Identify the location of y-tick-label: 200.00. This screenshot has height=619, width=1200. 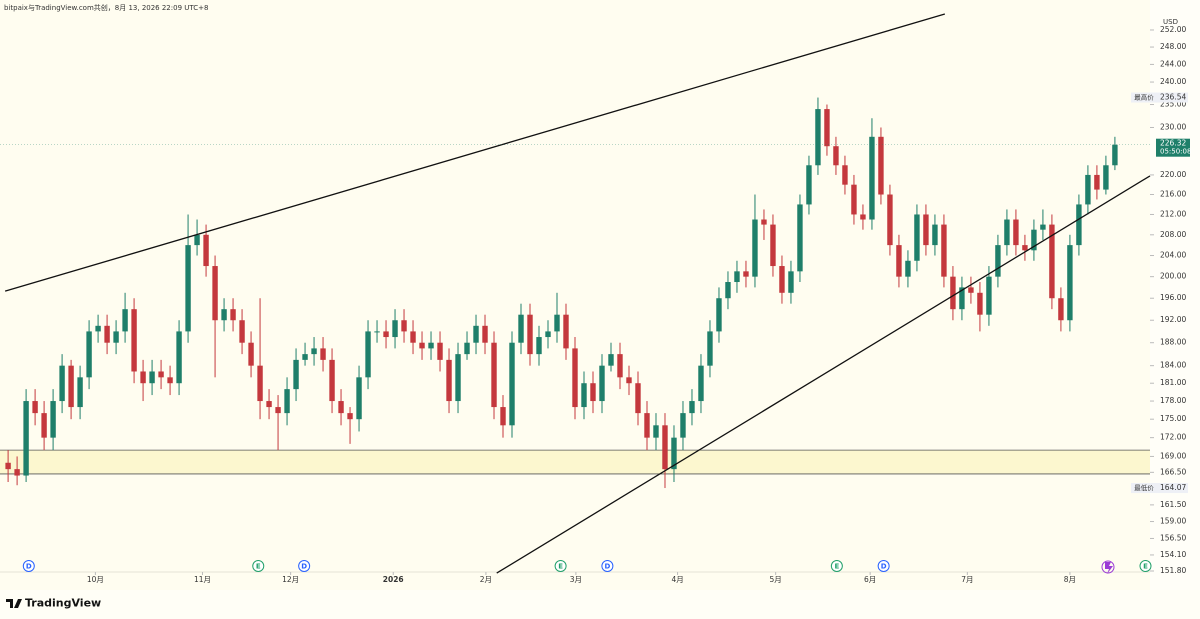
(1173, 276).